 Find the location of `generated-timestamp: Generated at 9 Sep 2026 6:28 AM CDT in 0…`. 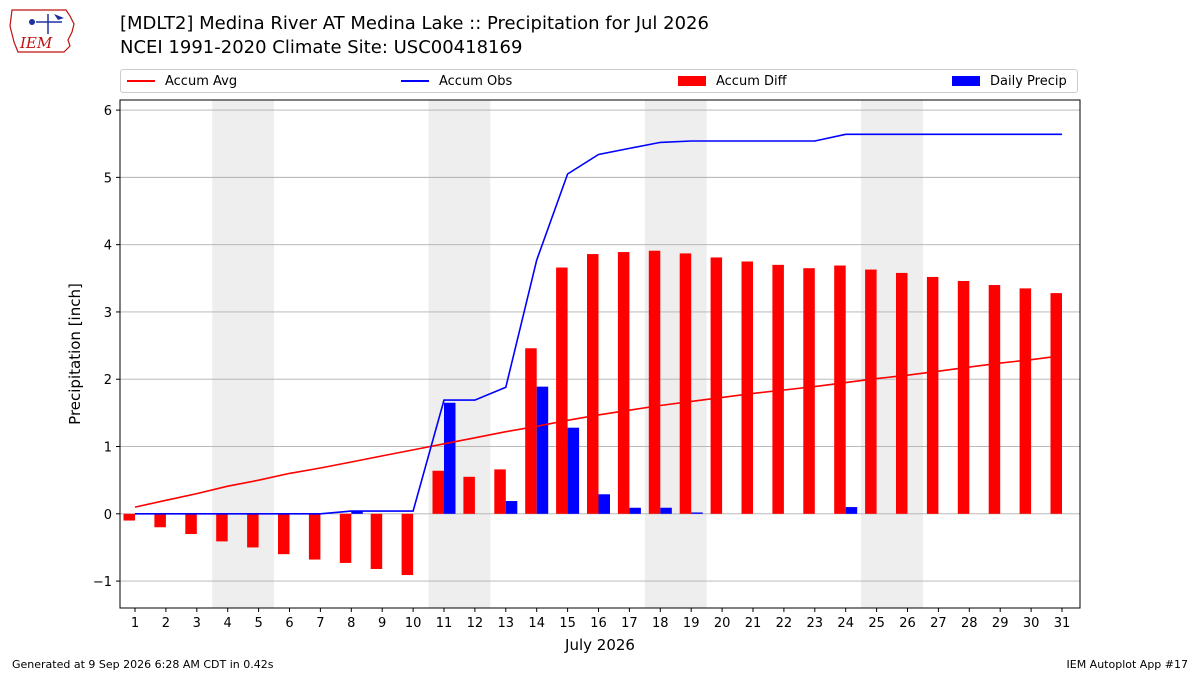

generated-timestamp: Generated at 9 Sep 2026 6:28 AM CDT in 0… is located at coordinates (143, 664).